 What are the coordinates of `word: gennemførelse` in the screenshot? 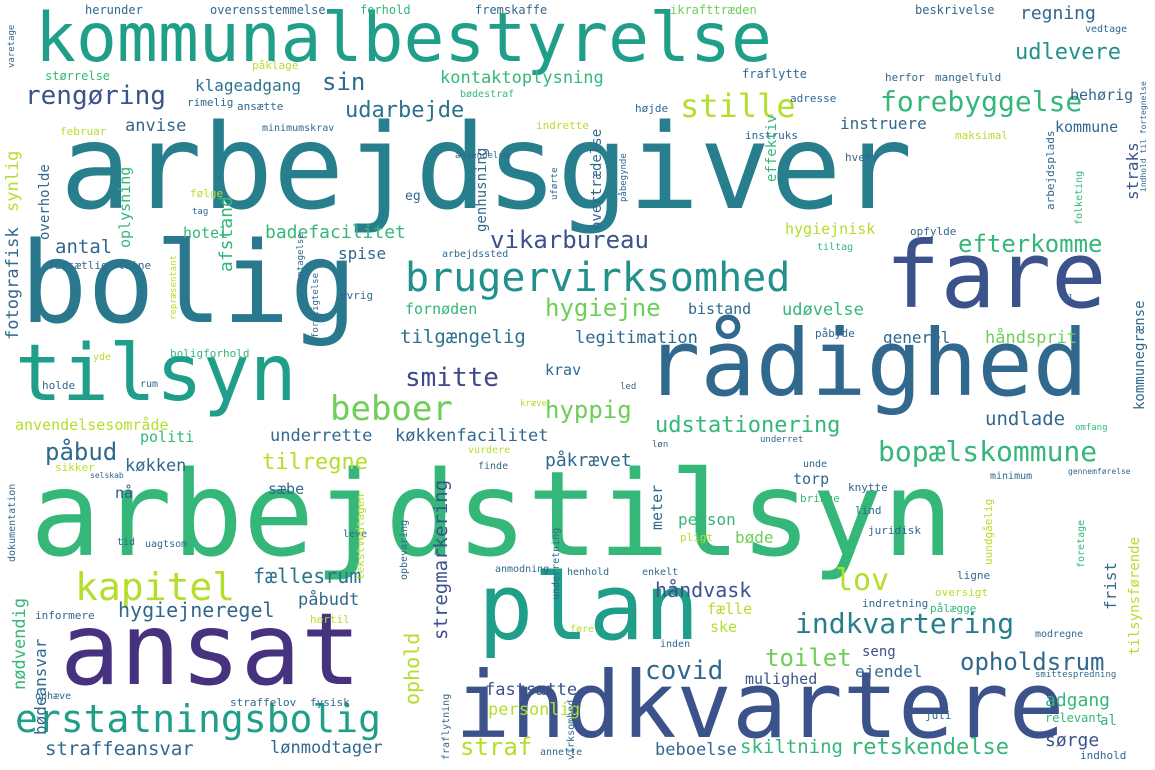 It's located at (1099, 471).